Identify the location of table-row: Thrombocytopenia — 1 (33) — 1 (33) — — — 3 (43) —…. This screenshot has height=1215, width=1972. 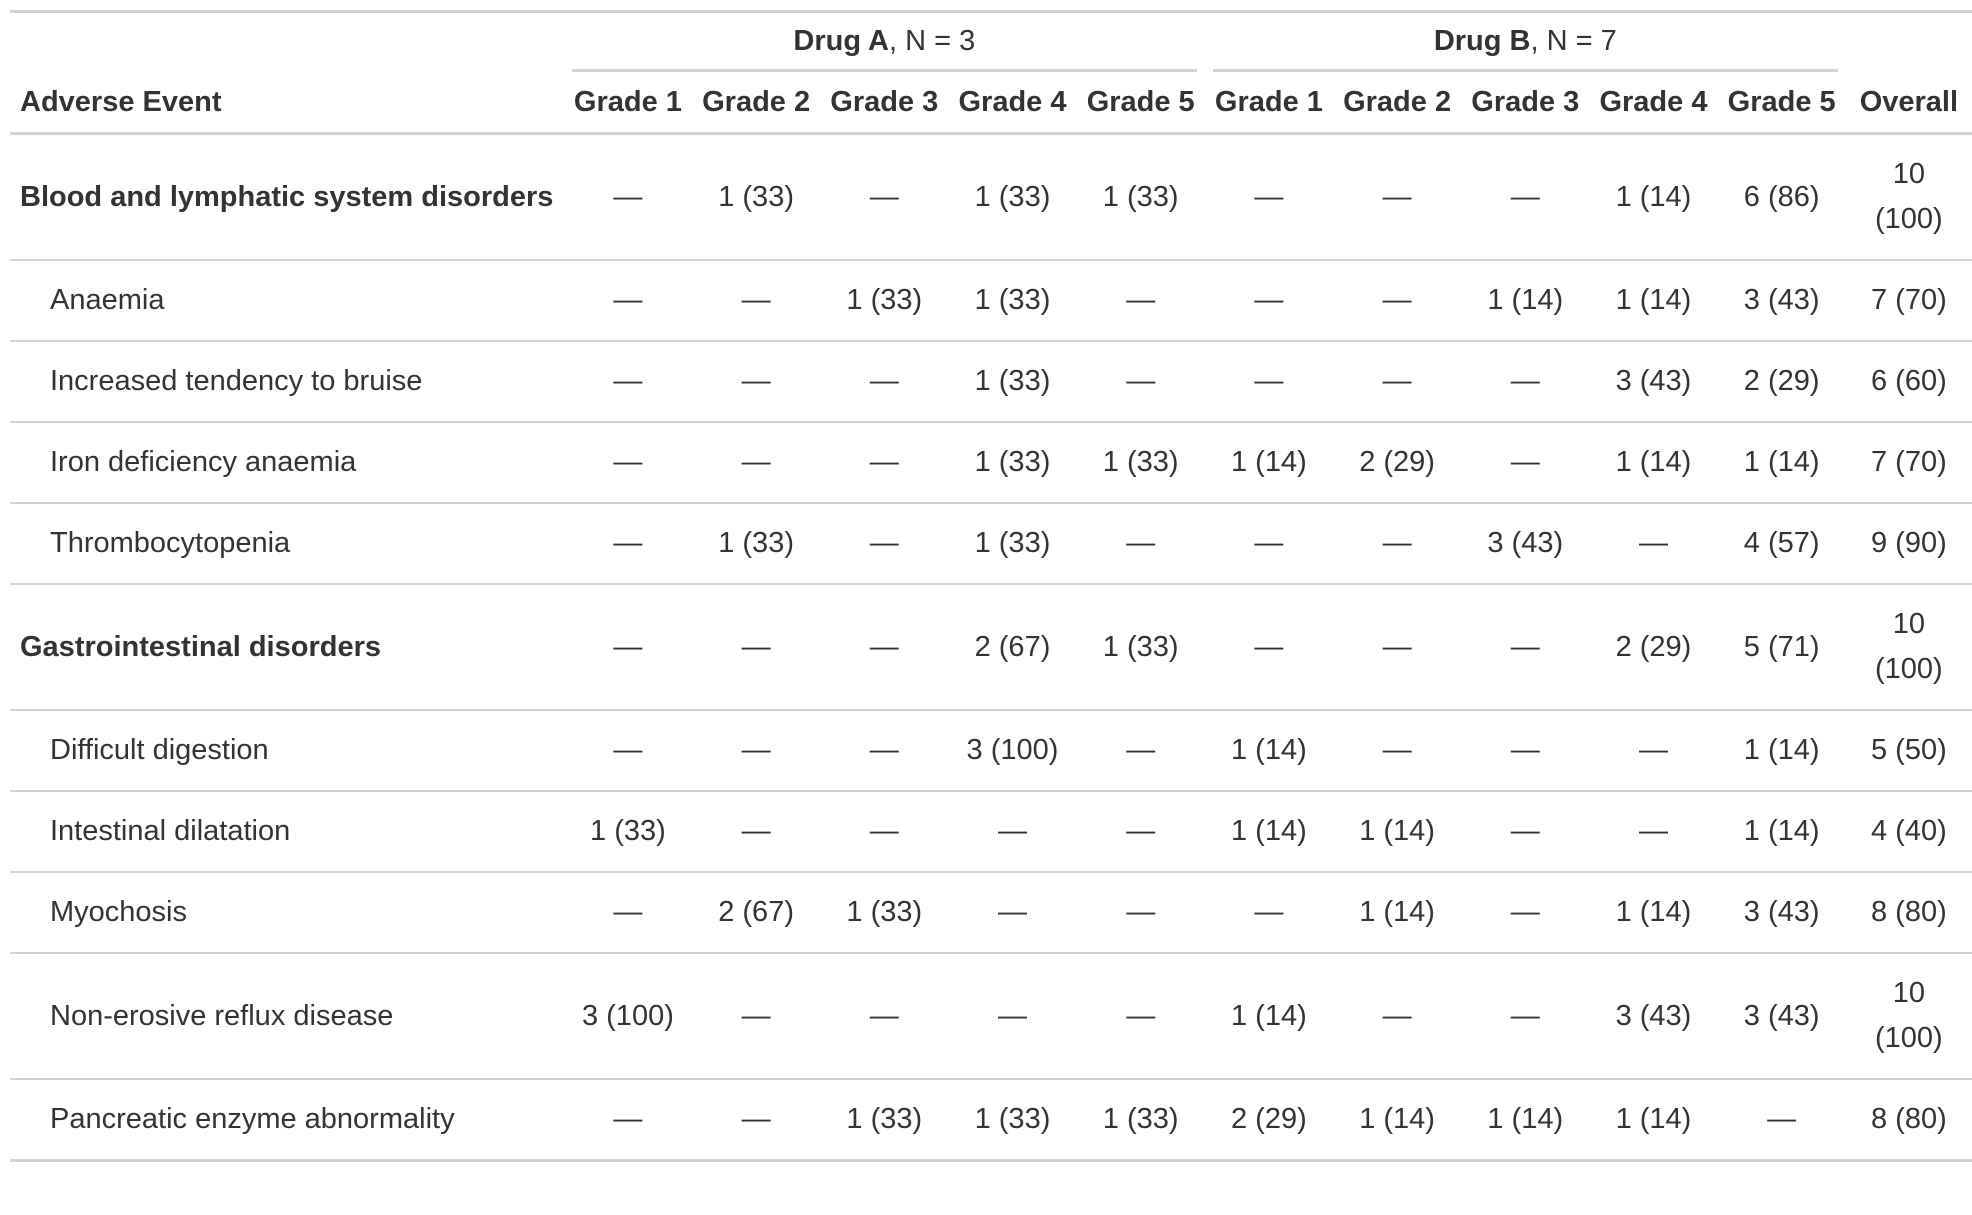
(991, 543).